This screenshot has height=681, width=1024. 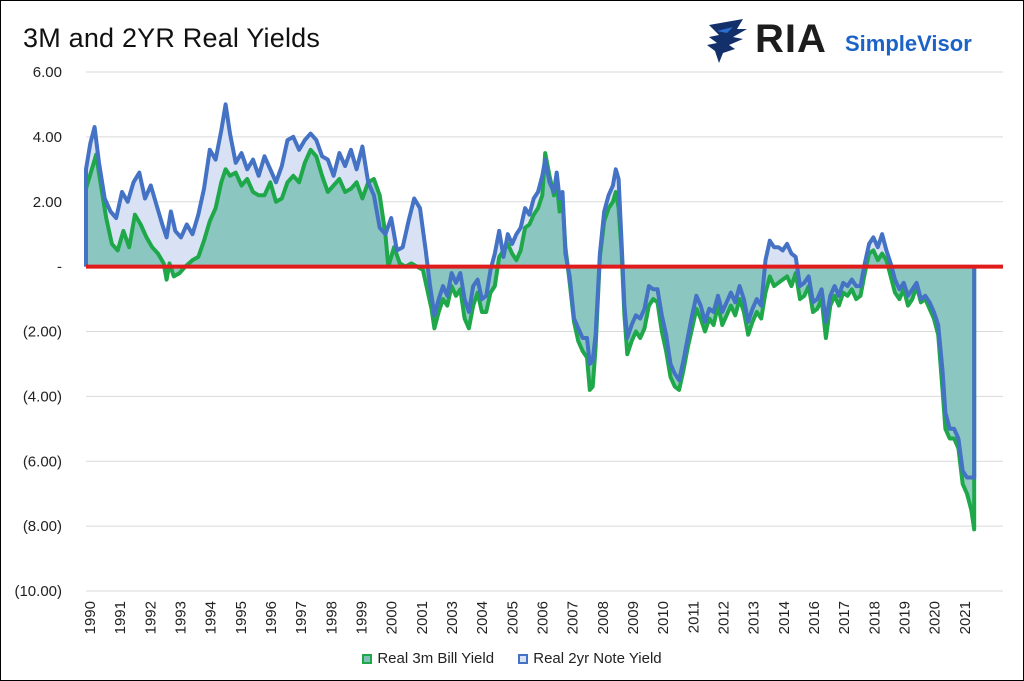 I want to click on chart-title: 3M and 2YR Real Yields, so click(x=172, y=38).